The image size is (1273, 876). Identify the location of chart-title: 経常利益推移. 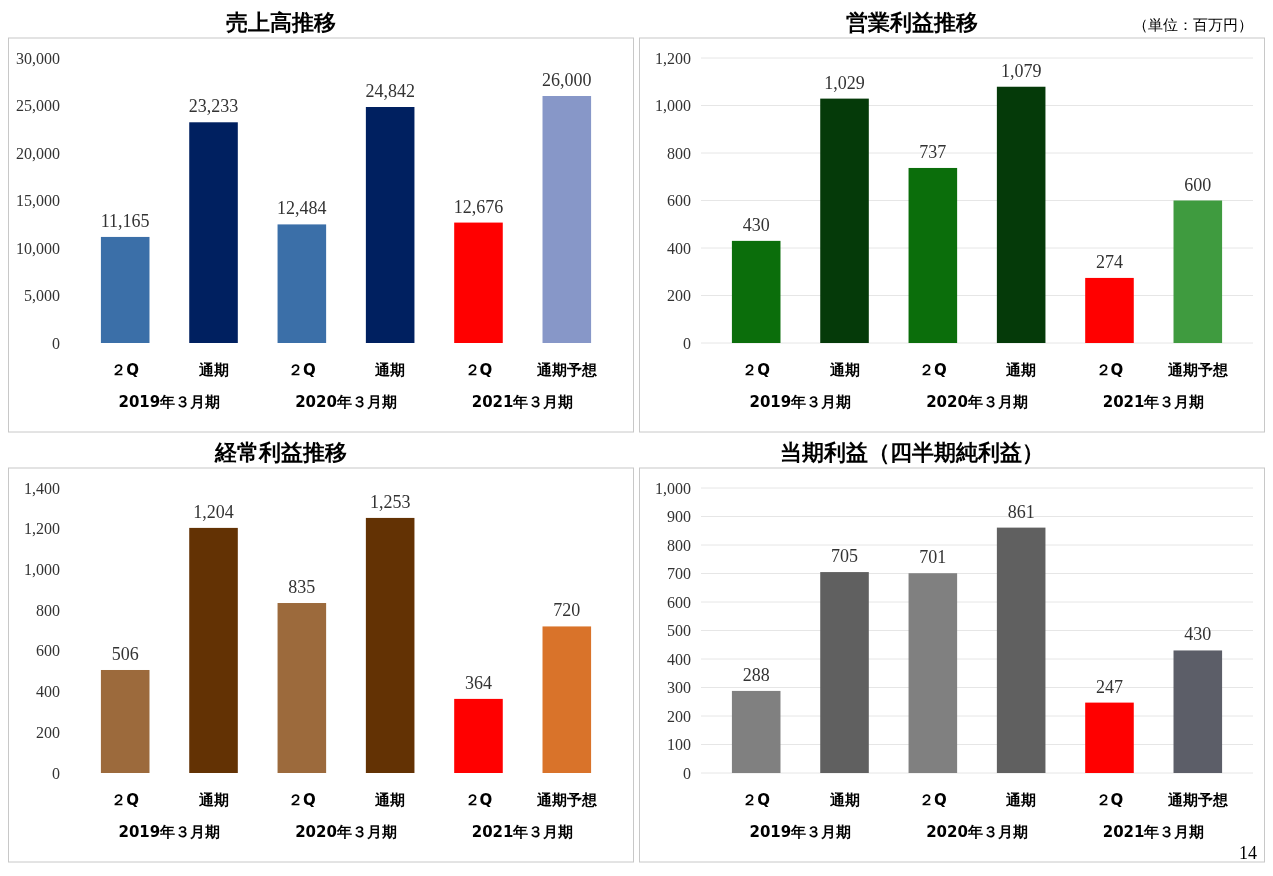
(280, 452).